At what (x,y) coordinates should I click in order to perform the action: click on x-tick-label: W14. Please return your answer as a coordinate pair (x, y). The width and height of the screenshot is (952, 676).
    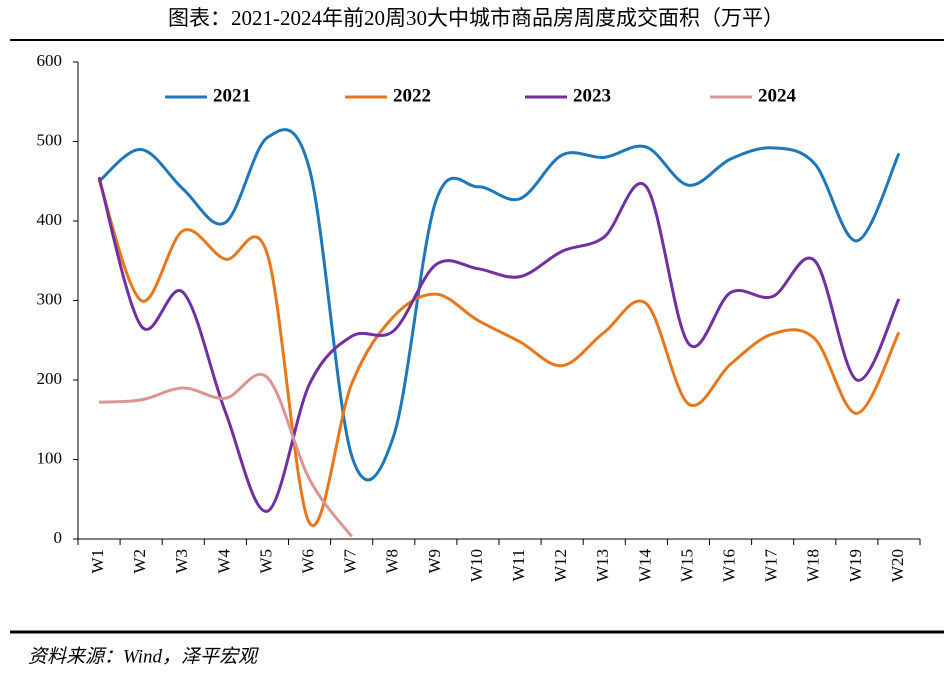
    Looking at the image, I should click on (644, 566).